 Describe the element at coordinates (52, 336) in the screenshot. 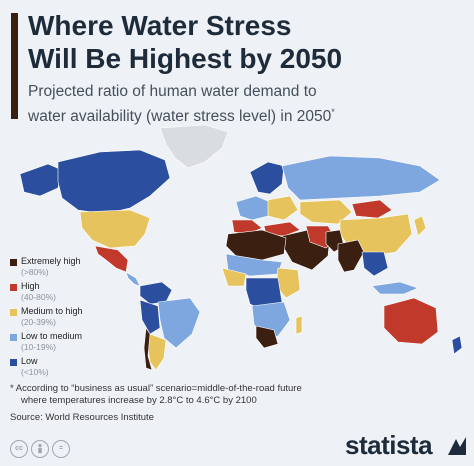

I see `legend-label: Low to medium` at that location.